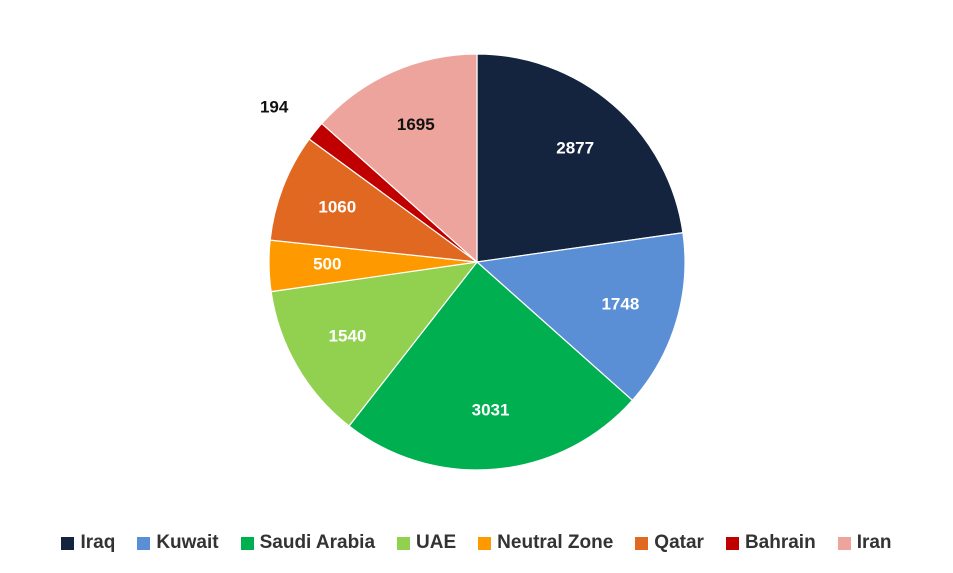 The width and height of the screenshot is (953, 573). What do you see at coordinates (575, 147) in the screenshot?
I see `data-label-iraq: 2877` at bounding box center [575, 147].